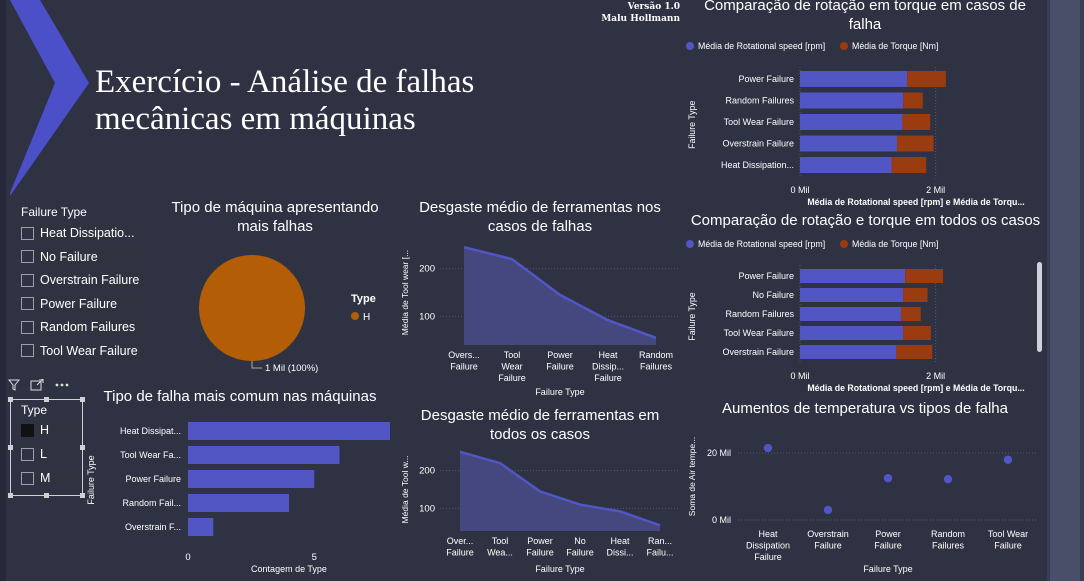 Image resolution: width=1084 pixels, height=581 pixels. Describe the element at coordinates (366, 317) in the screenshot. I see `pie-legend-label: H` at that location.